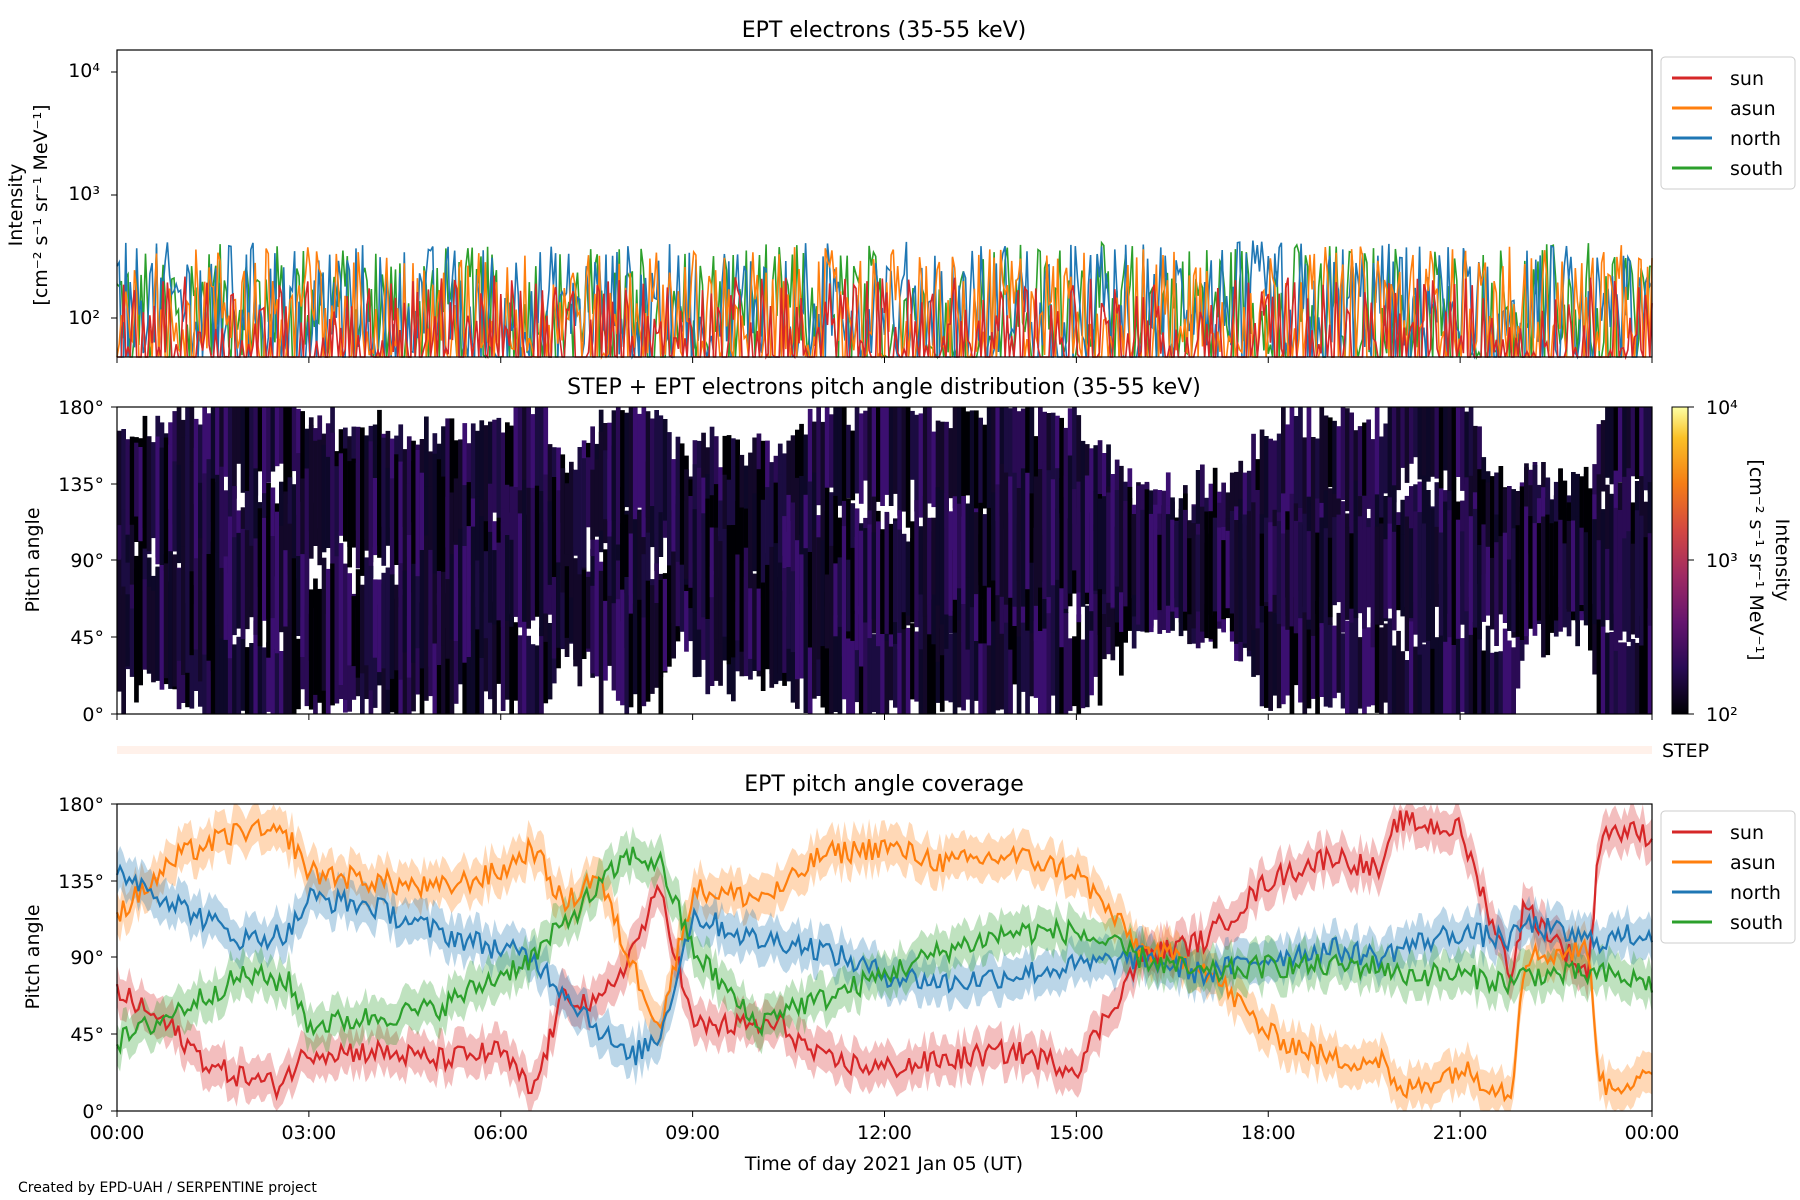  I want to click on x-tick-label: 09:00, so click(692, 1133).